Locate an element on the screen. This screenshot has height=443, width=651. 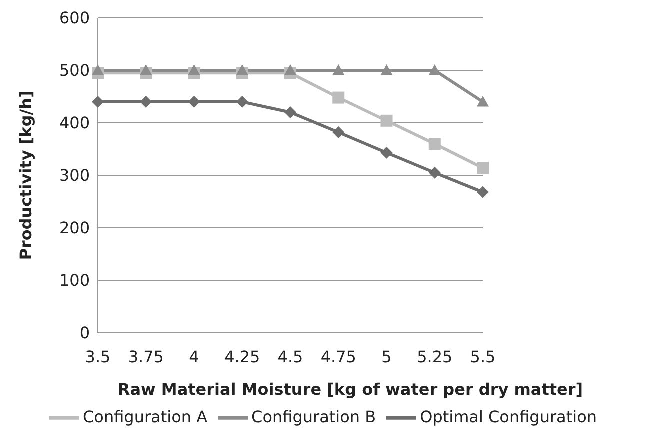
x-tick-label: 4.75 is located at coordinates (338, 356).